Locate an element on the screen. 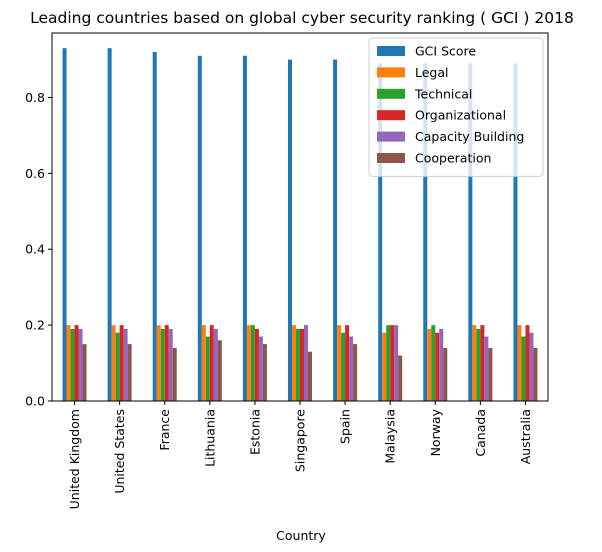 The height and width of the screenshot is (552, 602). x-tick-label: Lithuania is located at coordinates (209, 438).